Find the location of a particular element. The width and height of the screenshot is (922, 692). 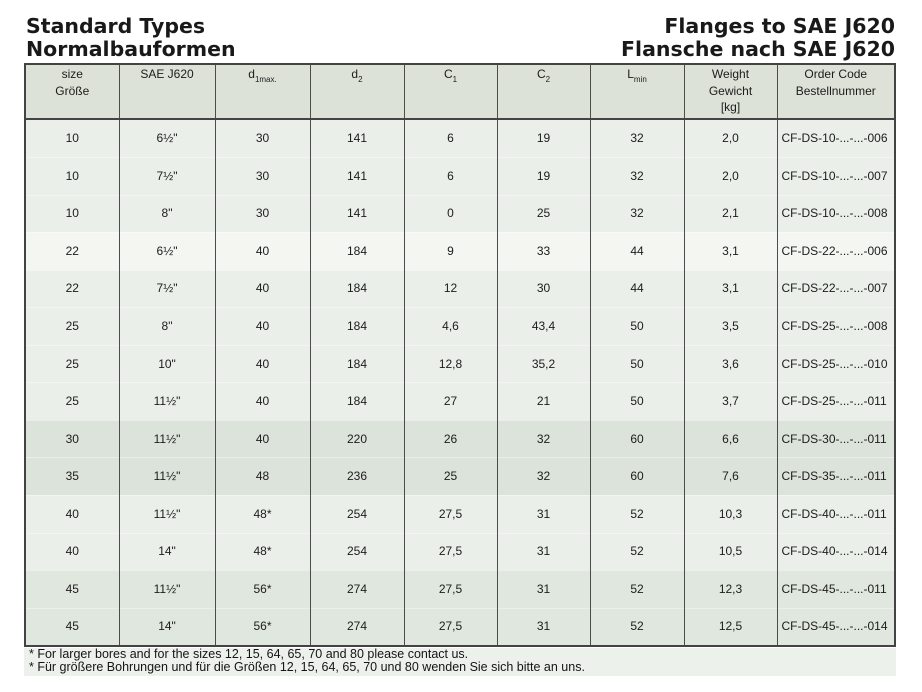

cell-order: CF-DS-22-...-...-006 is located at coordinates (835, 251).